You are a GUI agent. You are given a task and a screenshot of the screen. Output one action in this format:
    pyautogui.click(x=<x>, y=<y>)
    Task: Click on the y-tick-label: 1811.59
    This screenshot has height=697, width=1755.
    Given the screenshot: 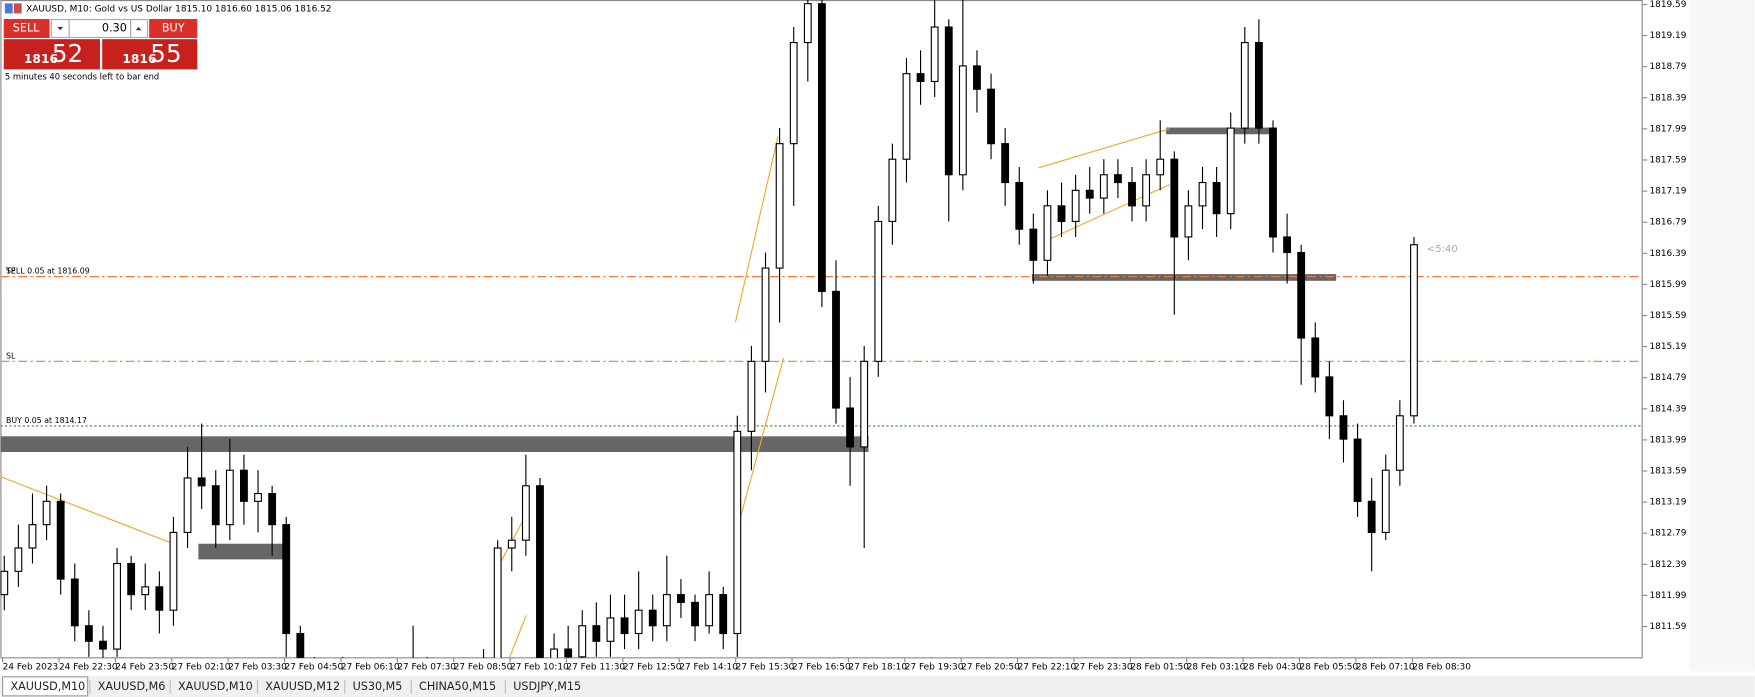 What is the action you would take?
    pyautogui.click(x=1667, y=627)
    